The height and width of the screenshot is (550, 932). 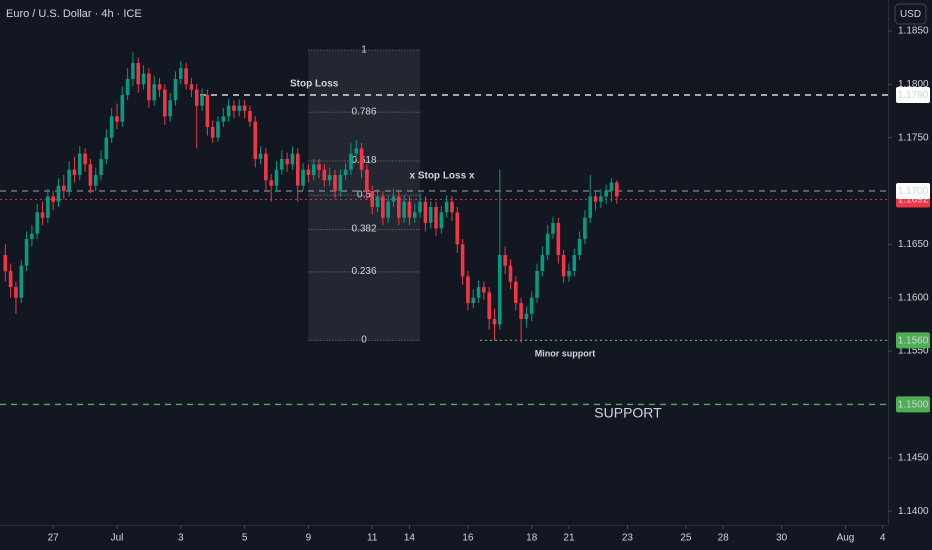 I want to click on fib-level-label: 0.382, so click(x=363, y=229).